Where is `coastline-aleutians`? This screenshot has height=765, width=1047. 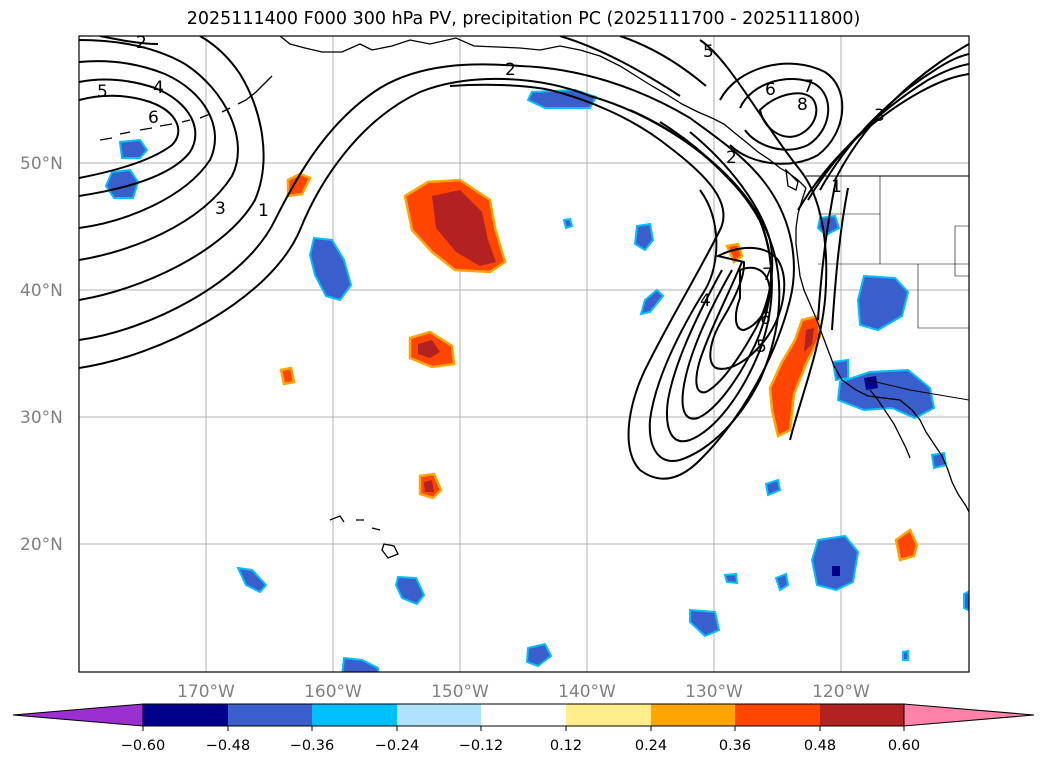
coastline-aleutians is located at coordinates (186, 108).